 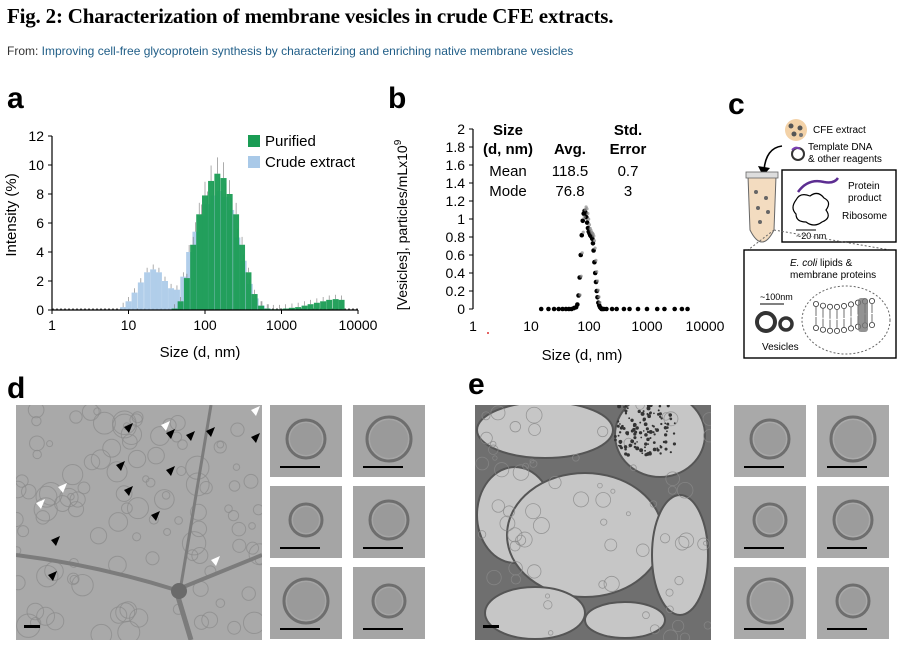 I want to click on vesicle-lumen, so click(x=770, y=520).